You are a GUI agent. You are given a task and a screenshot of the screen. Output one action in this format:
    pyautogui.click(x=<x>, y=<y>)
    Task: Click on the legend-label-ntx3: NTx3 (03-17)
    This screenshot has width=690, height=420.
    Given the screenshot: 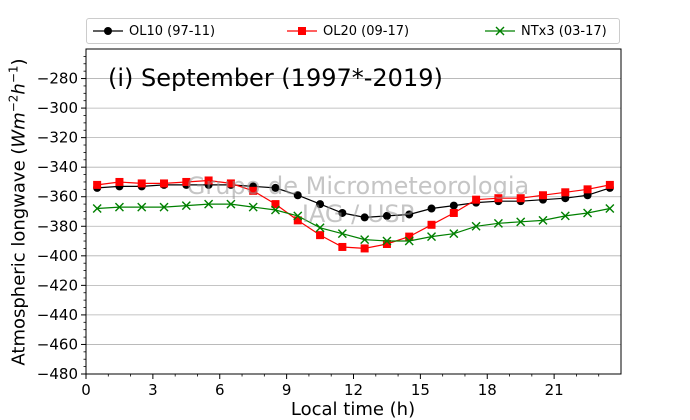 What is the action you would take?
    pyautogui.click(x=564, y=31)
    